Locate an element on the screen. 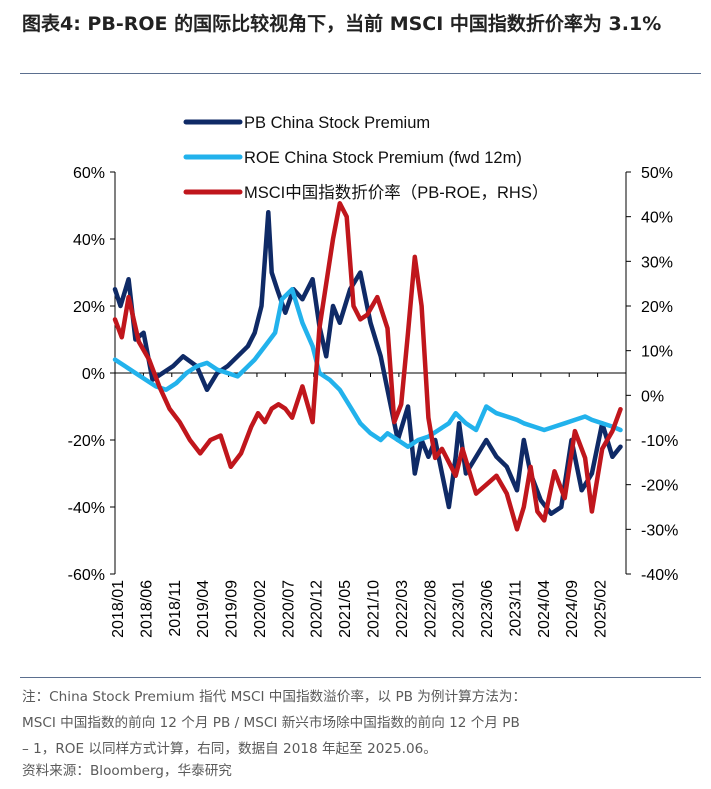 This screenshot has width=711, height=789. y-left-tick-label: 40% is located at coordinates (89, 240).